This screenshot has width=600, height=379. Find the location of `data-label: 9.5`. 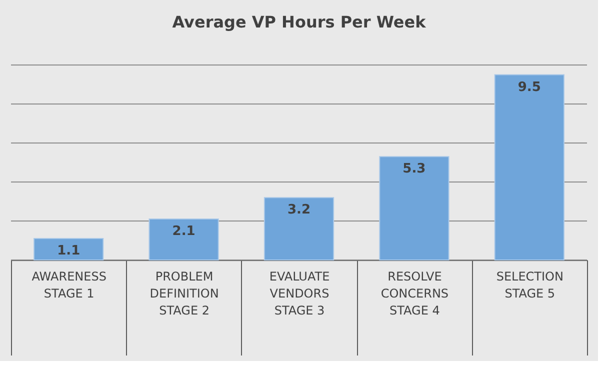

data-label: 9.5 is located at coordinates (529, 87).